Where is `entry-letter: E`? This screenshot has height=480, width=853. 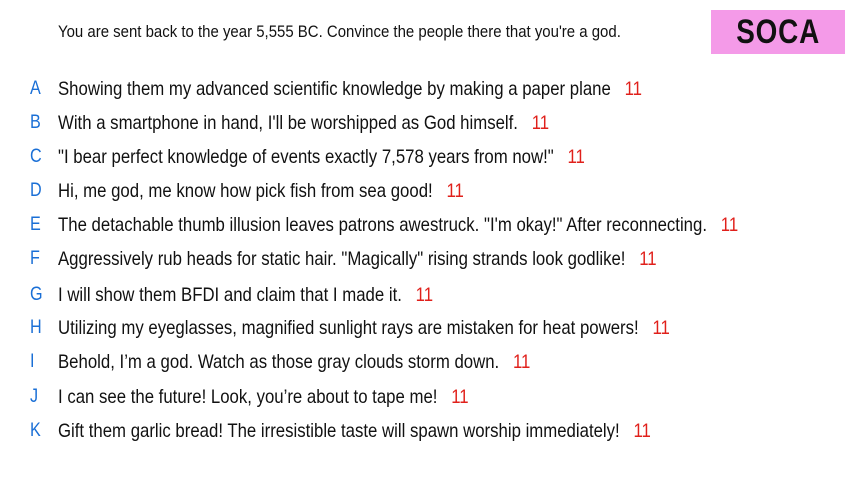 entry-letter: E is located at coordinates (35, 224).